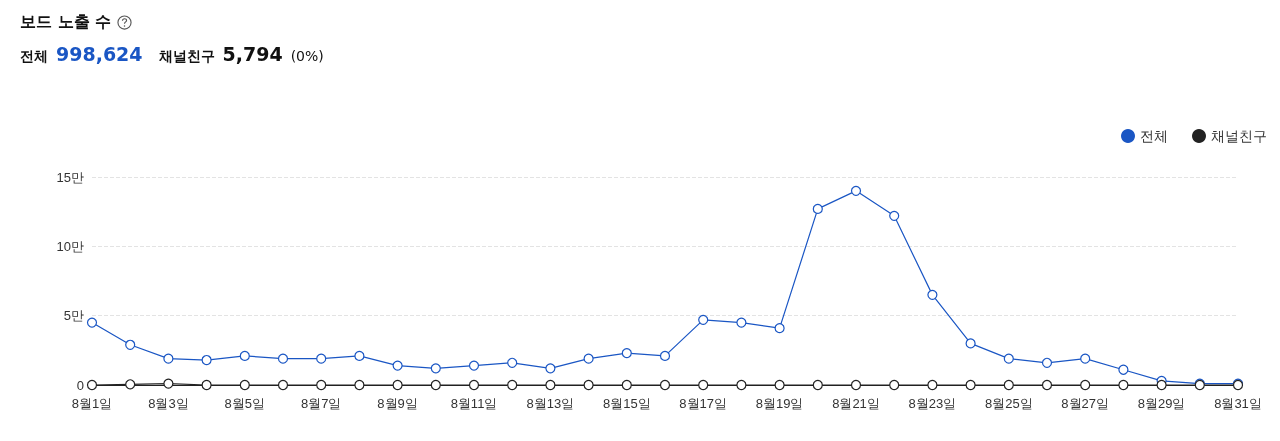  I want to click on x-tick-label: 8월27일, so click(1085, 403).